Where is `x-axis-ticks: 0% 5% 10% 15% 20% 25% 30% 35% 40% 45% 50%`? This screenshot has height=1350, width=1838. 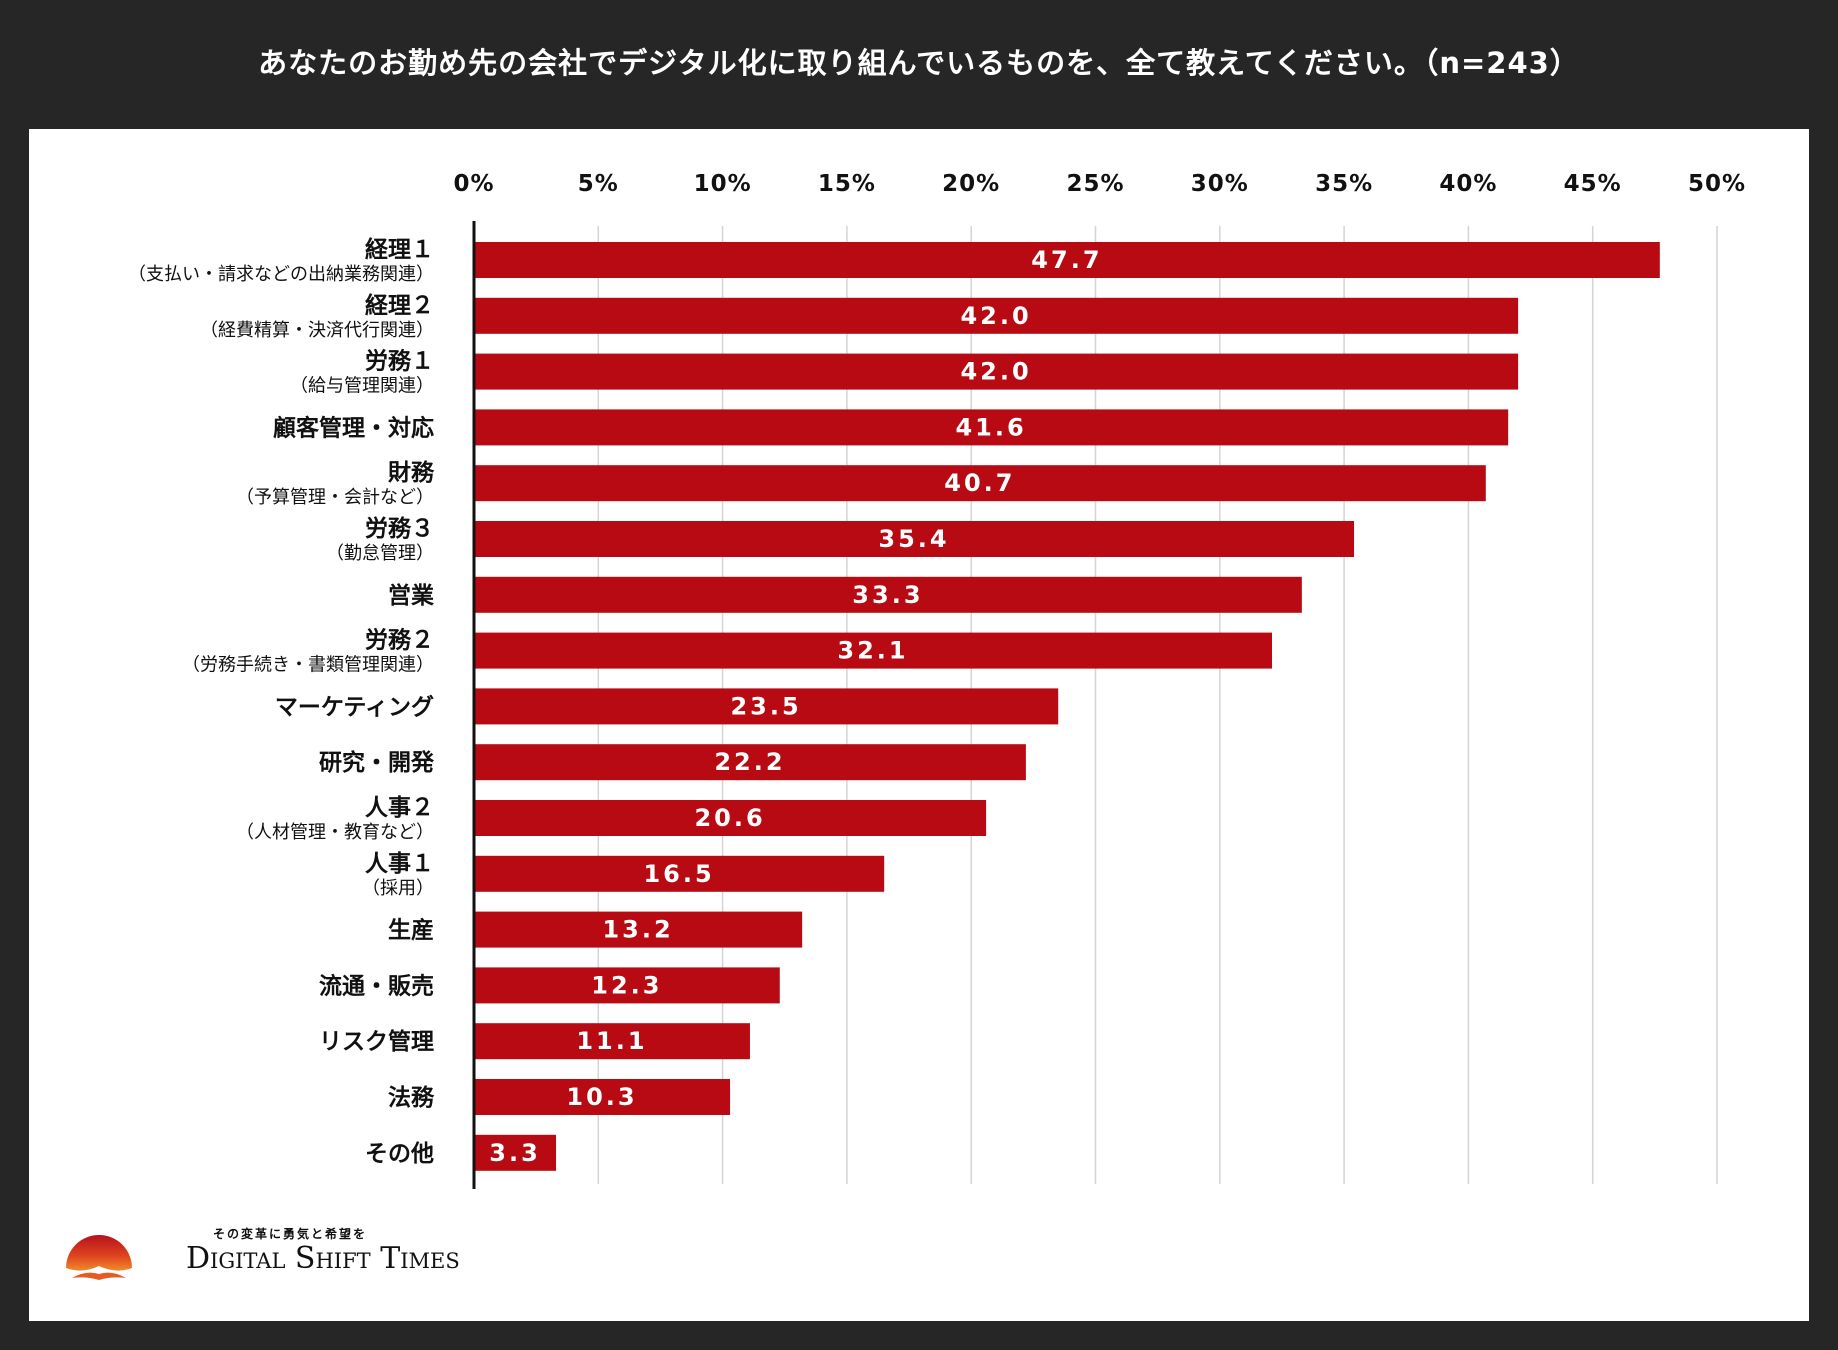
x-axis-ticks: 0% 5% 10% 15% 20% 25% 30% 35% 40% 45% 50% is located at coordinates (1099, 184).